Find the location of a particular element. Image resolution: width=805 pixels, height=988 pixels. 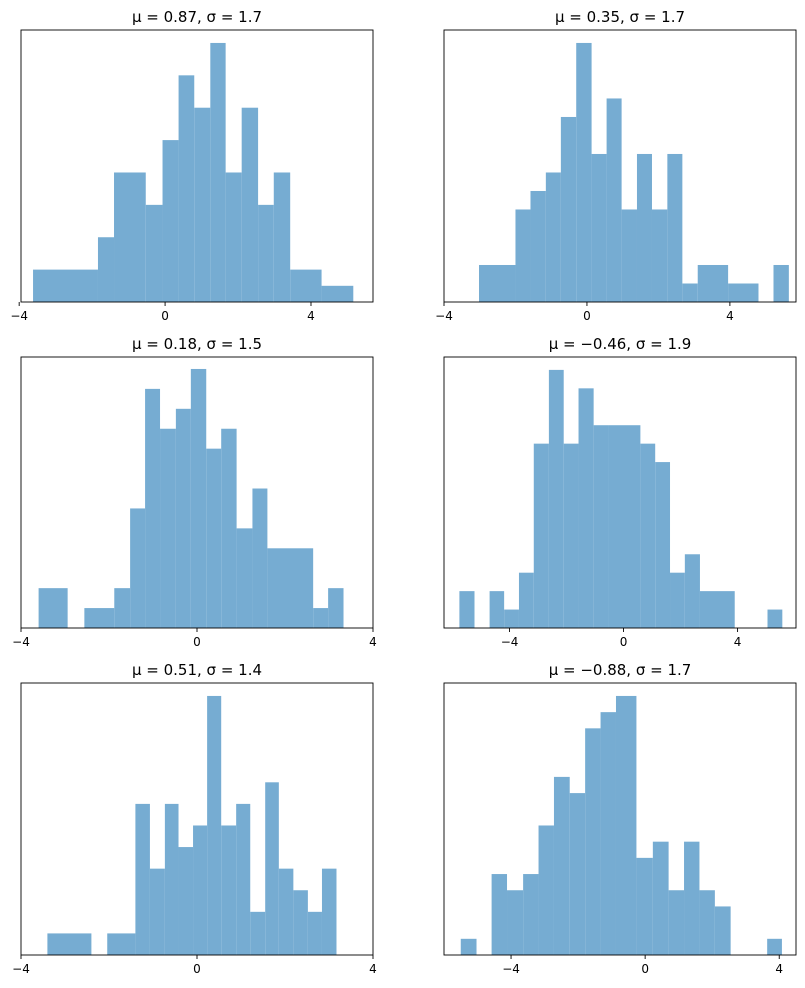

histogram-panel-3: μ = 0.18, σ = 1.5 −4 0 4 is located at coordinates (194, 492).